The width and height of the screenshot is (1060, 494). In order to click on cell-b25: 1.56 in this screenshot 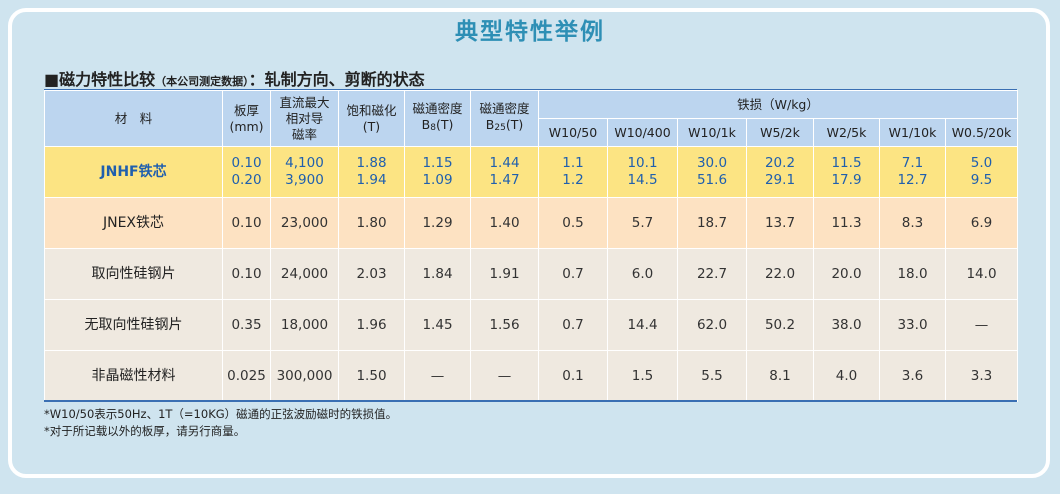, I will do `click(504, 325)`.